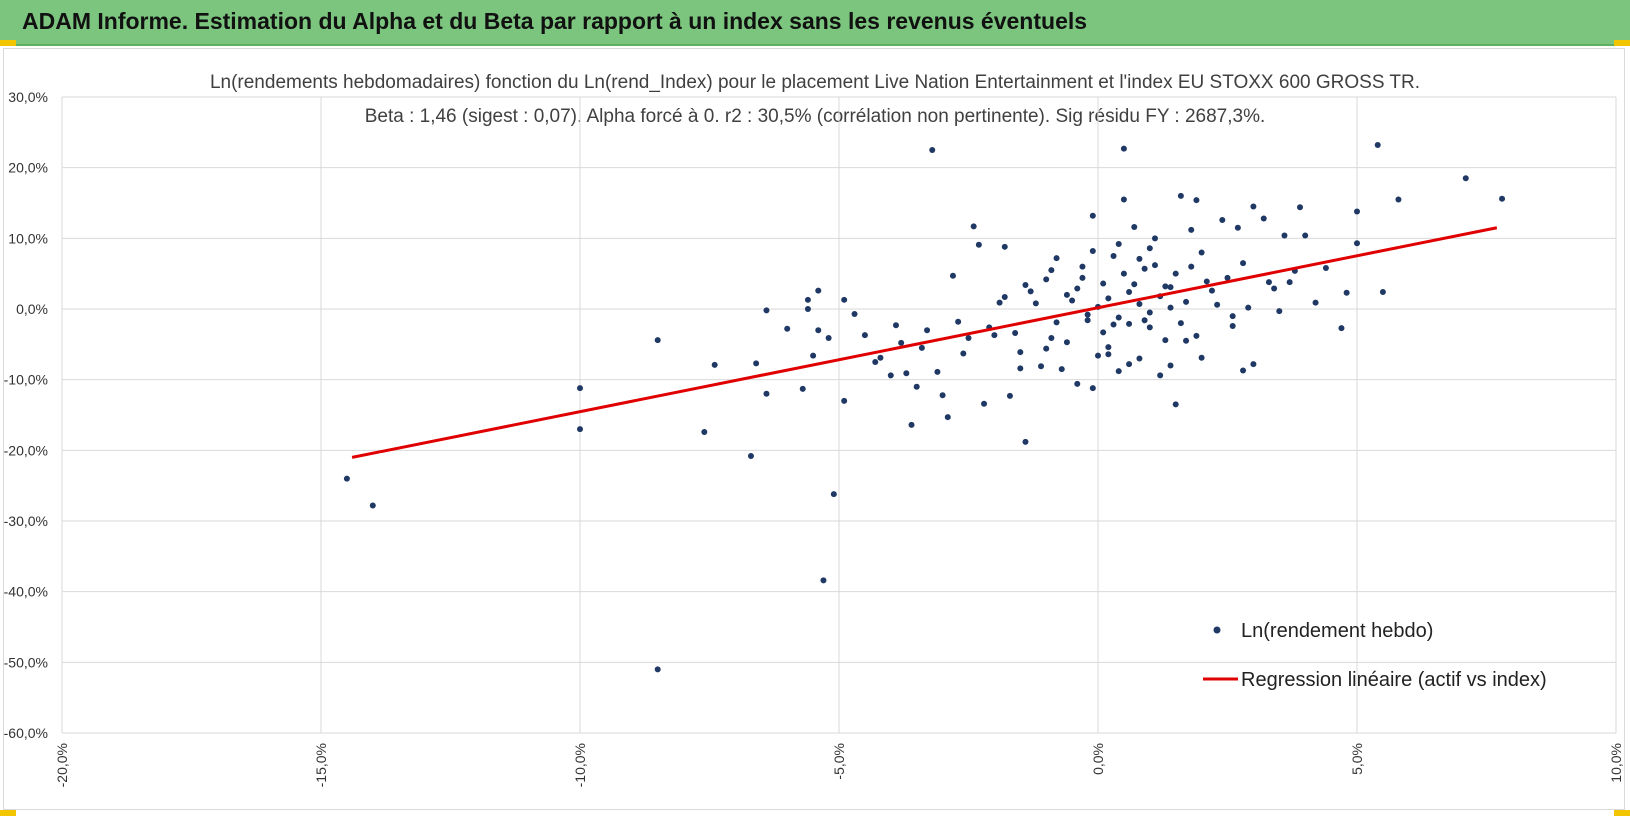 Image resolution: width=1630 pixels, height=816 pixels. What do you see at coordinates (1217, 630) in the screenshot?
I see `legend-marker-points` at bounding box center [1217, 630].